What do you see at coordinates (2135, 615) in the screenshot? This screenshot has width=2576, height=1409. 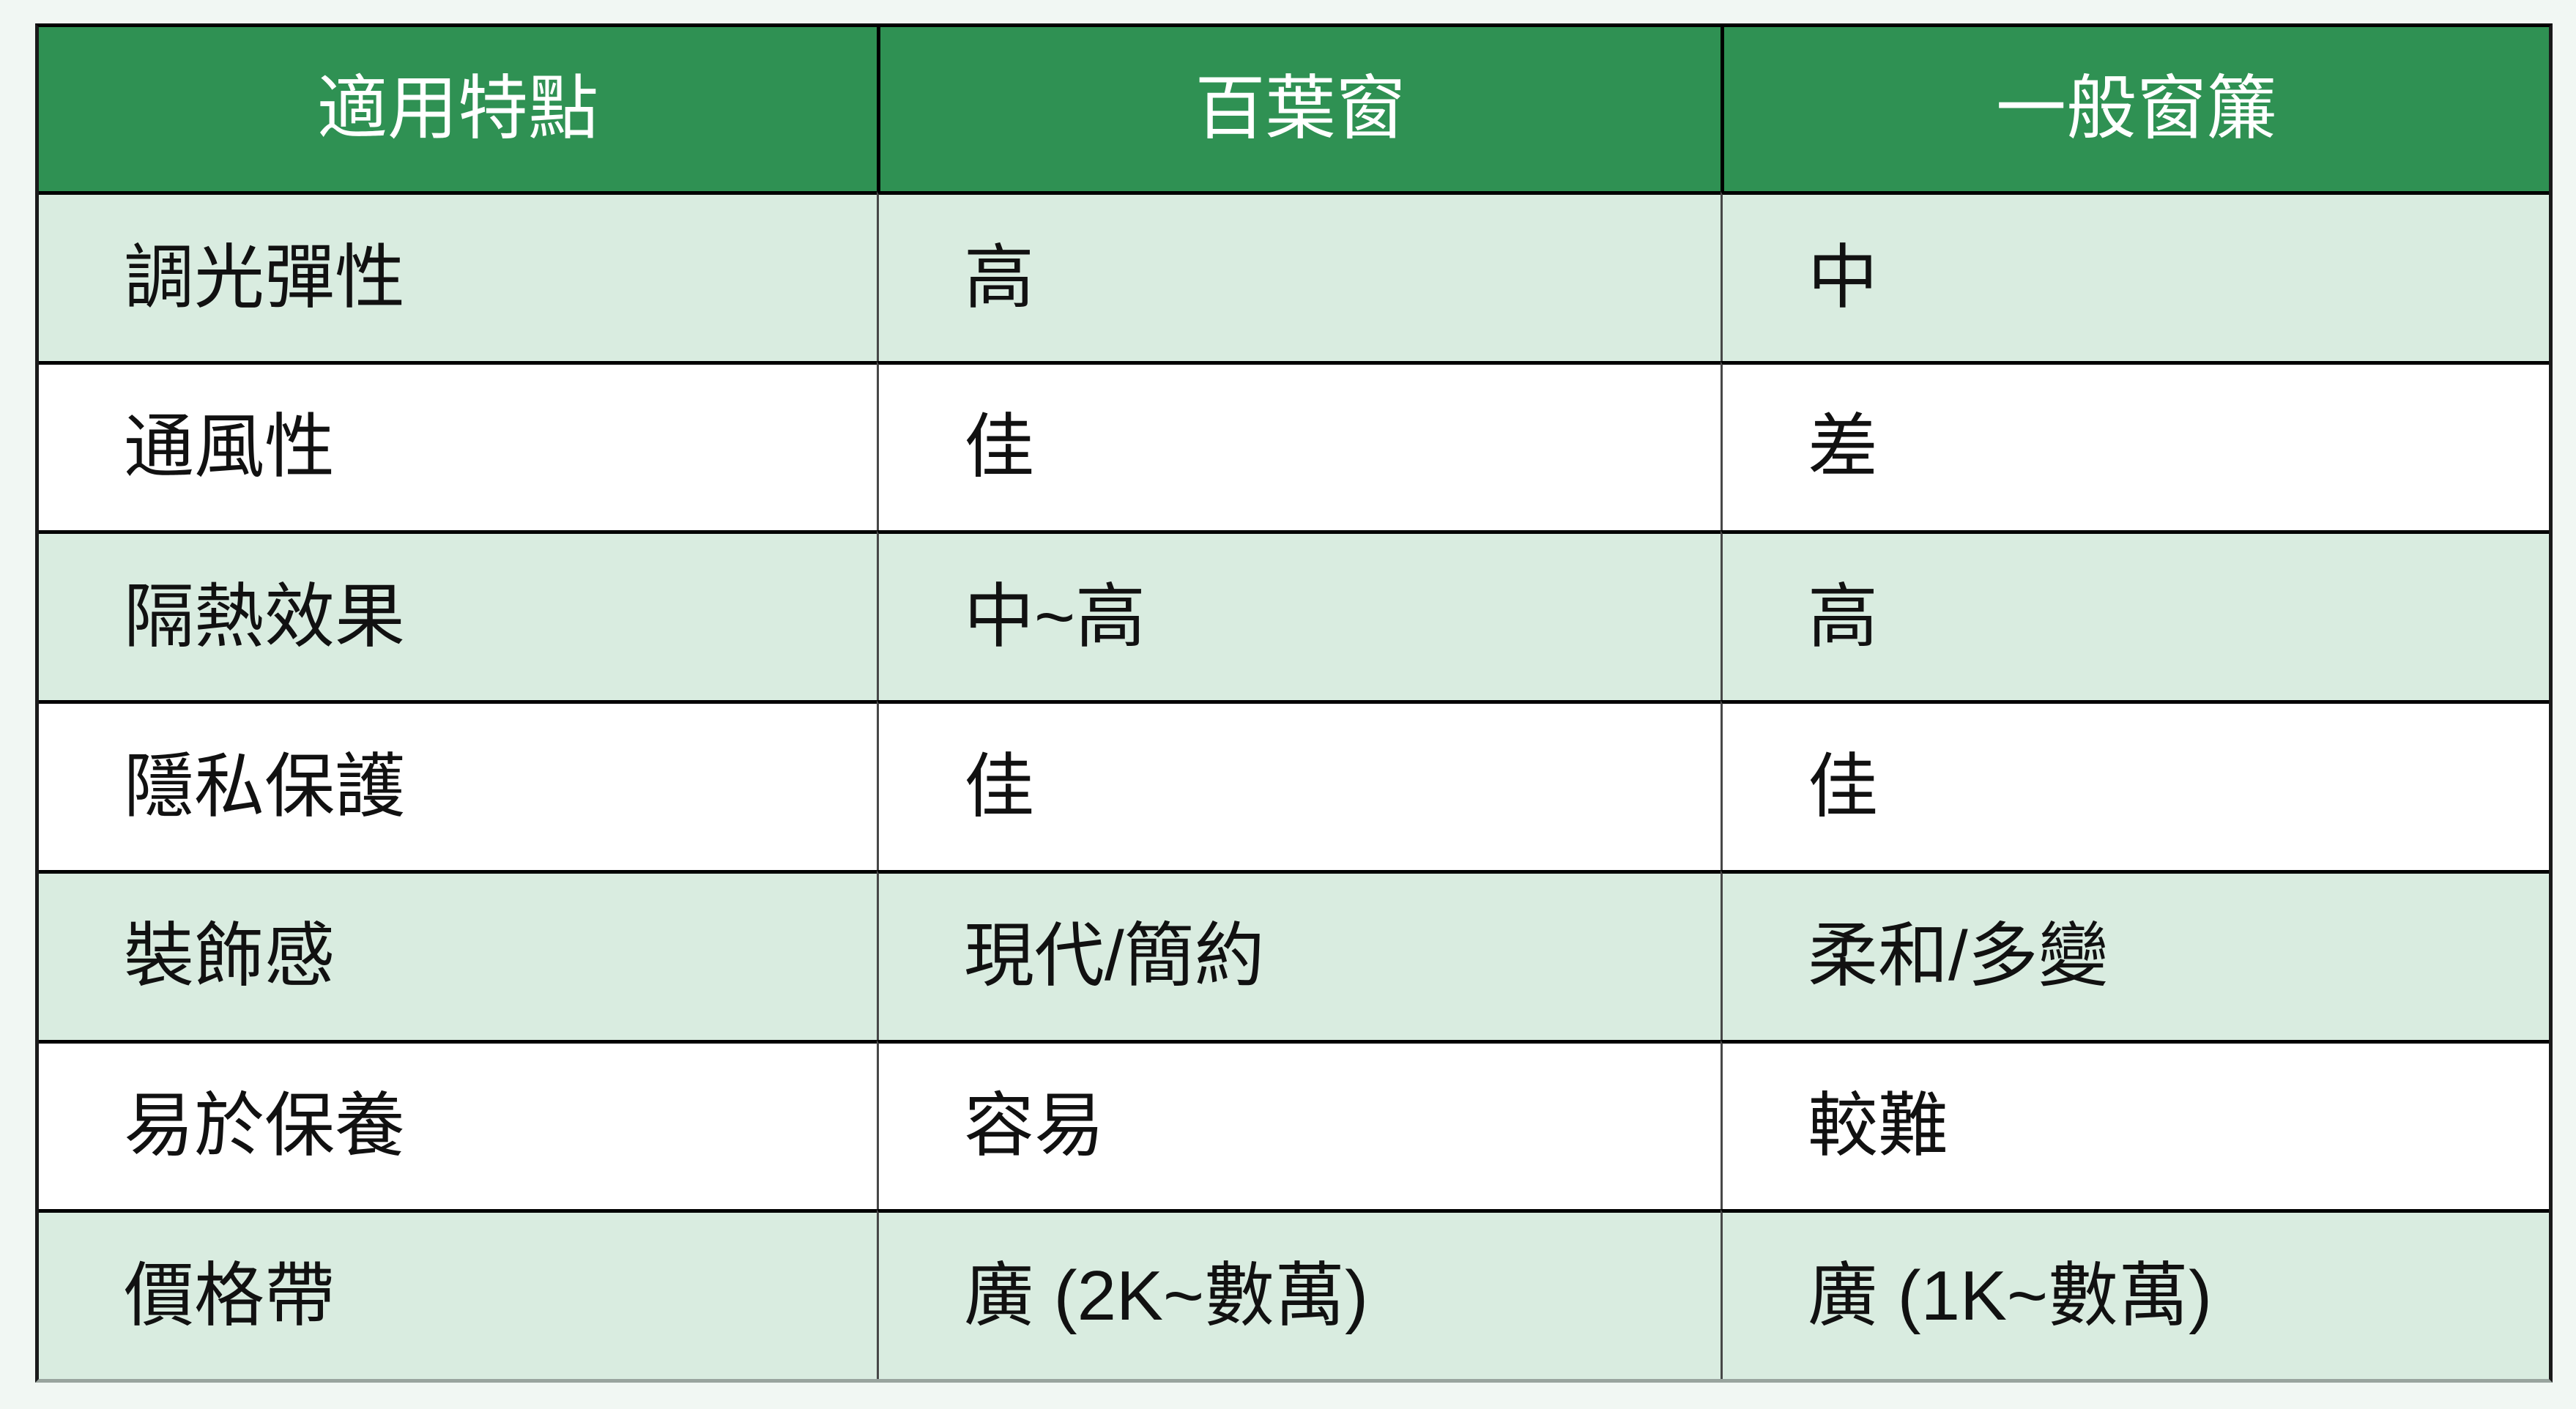 I see `row-curtains-cell: 高` at bounding box center [2135, 615].